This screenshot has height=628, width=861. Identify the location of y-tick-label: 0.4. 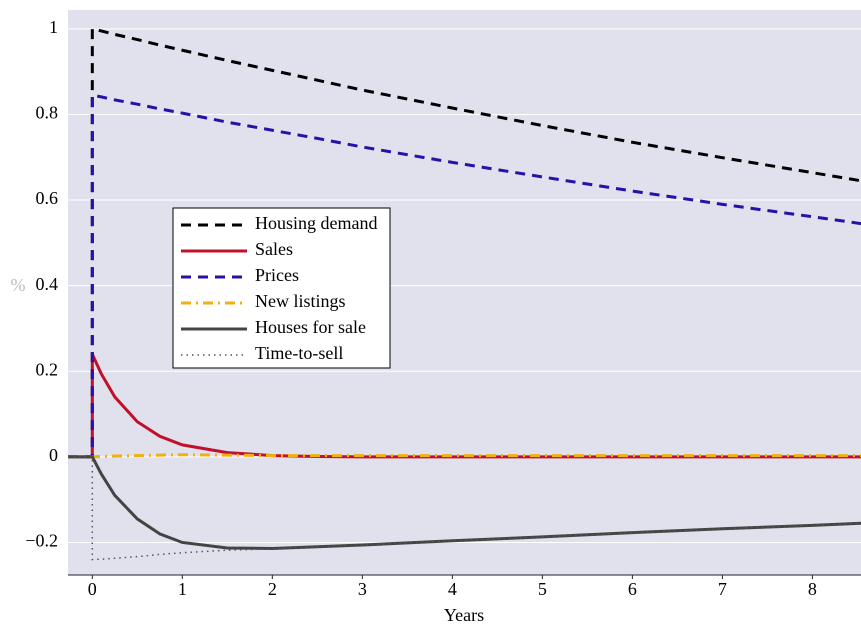
(47, 284).